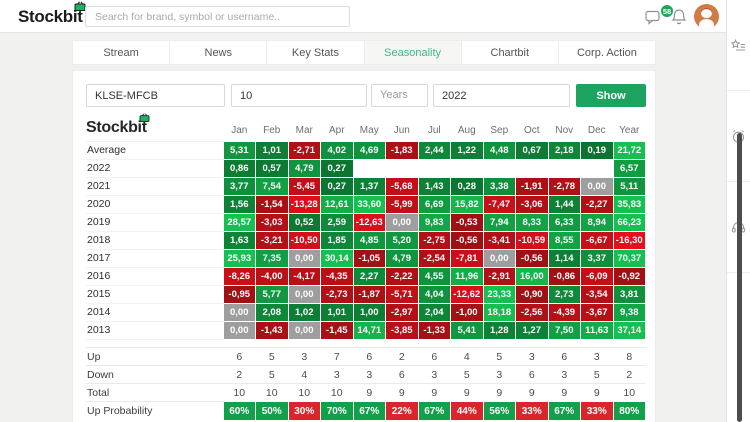 The width and height of the screenshot is (750, 422). What do you see at coordinates (510, 52) in the screenshot?
I see `tab-chartbit: Chartbit` at bounding box center [510, 52].